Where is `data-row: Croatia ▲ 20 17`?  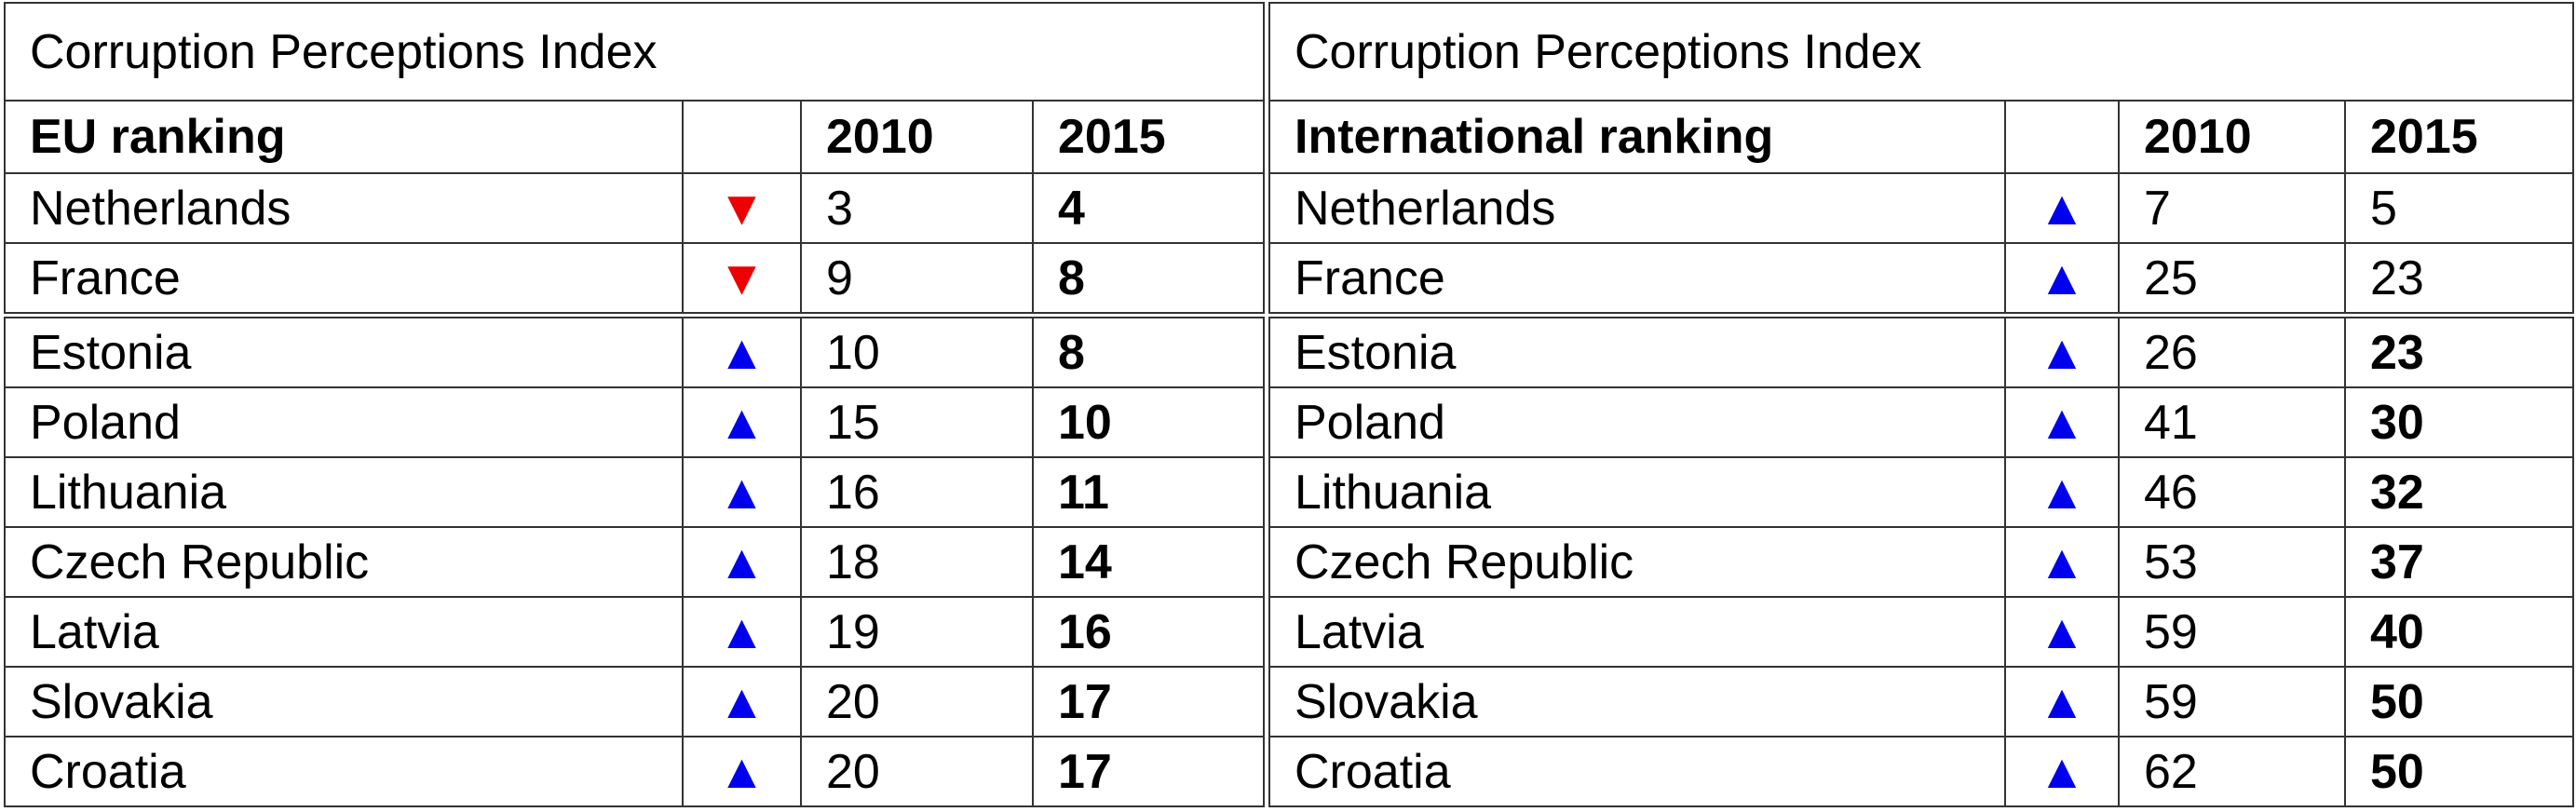 data-row: Croatia ▲ 20 17 is located at coordinates (634, 771).